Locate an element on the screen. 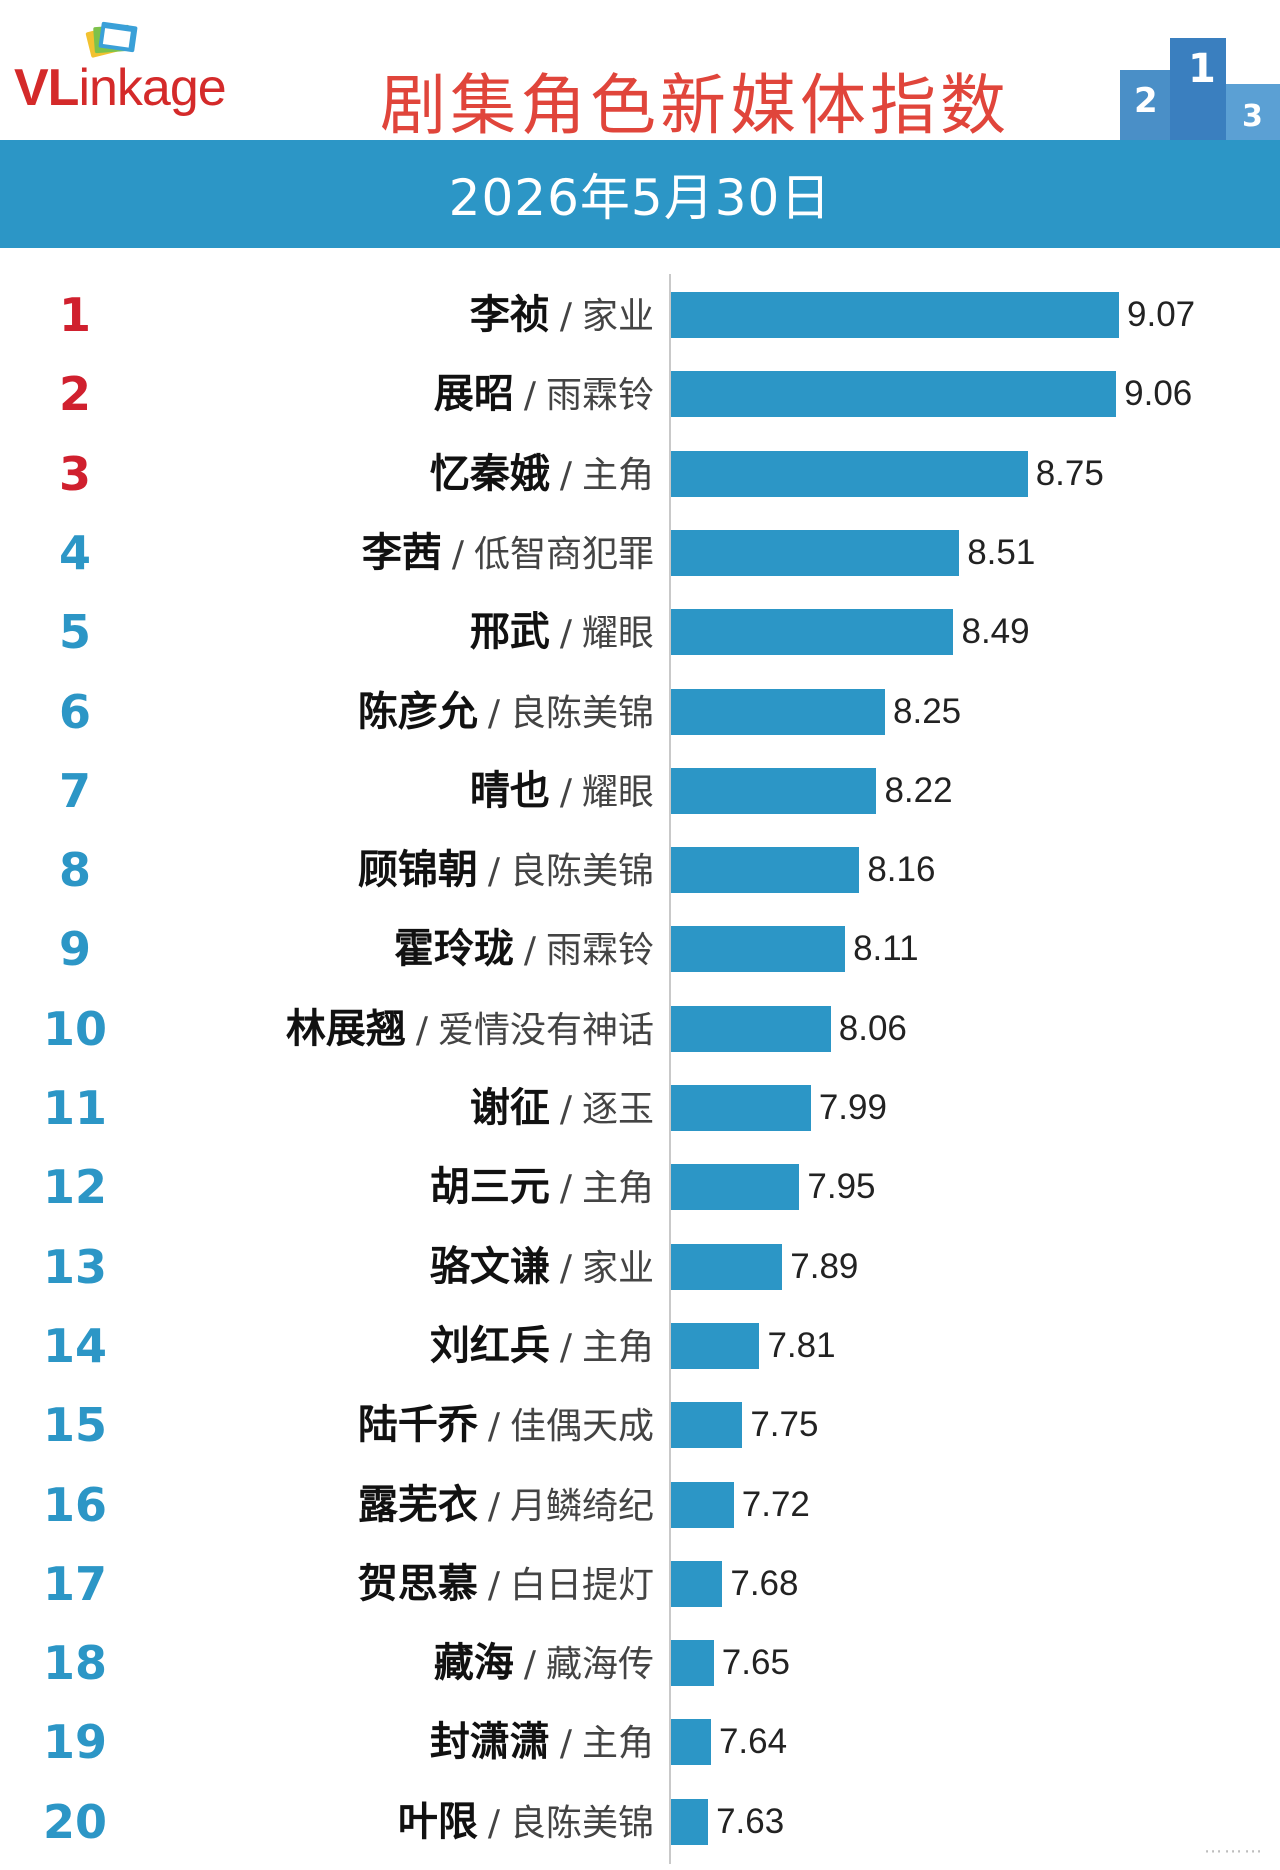  date-banner: 2026年5月30日 is located at coordinates (640, 194).